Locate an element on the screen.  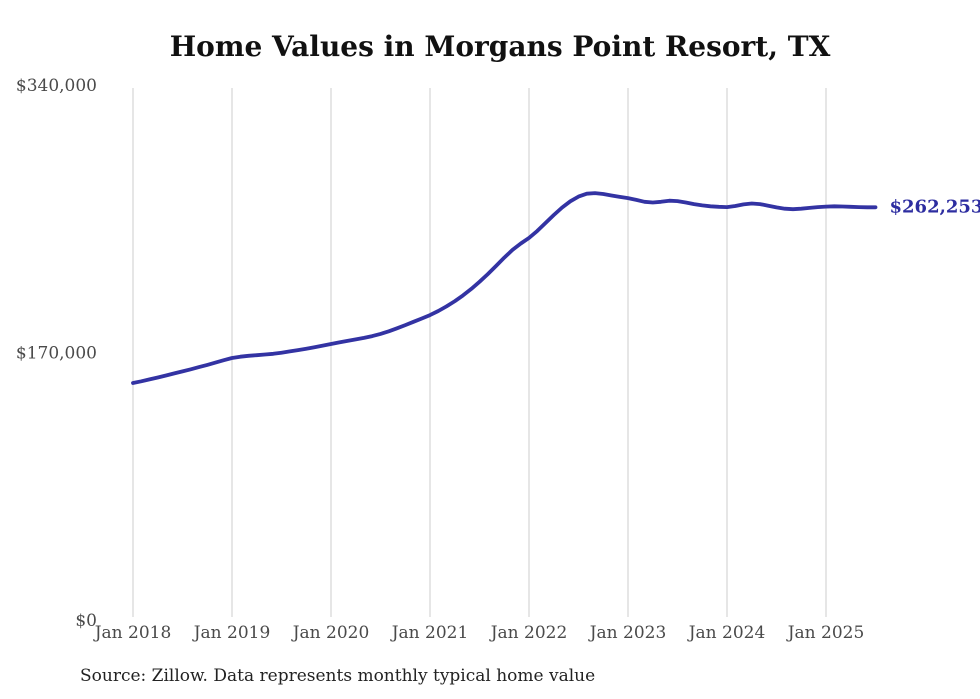
y-axis-labels: $0 $170,000 $340,000 is located at coordinates (56, 353).